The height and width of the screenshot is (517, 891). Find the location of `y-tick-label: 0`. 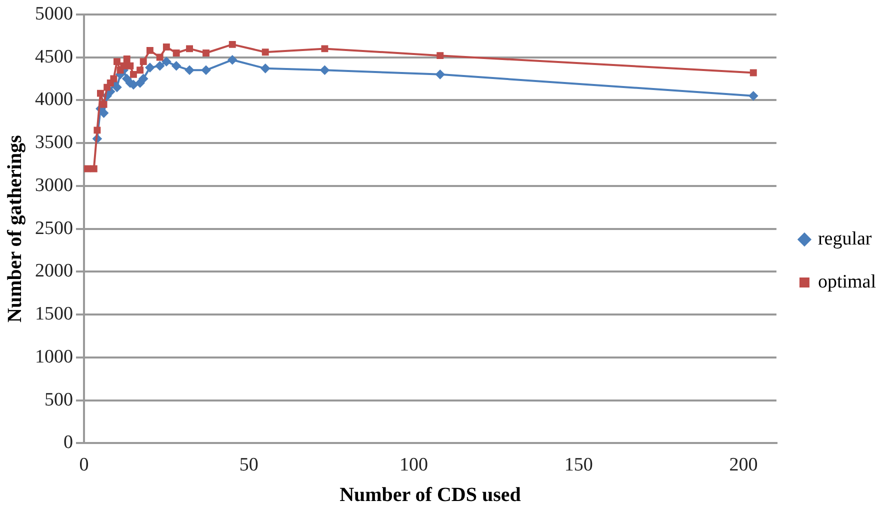

y-tick-label: 0 is located at coordinates (68, 443).